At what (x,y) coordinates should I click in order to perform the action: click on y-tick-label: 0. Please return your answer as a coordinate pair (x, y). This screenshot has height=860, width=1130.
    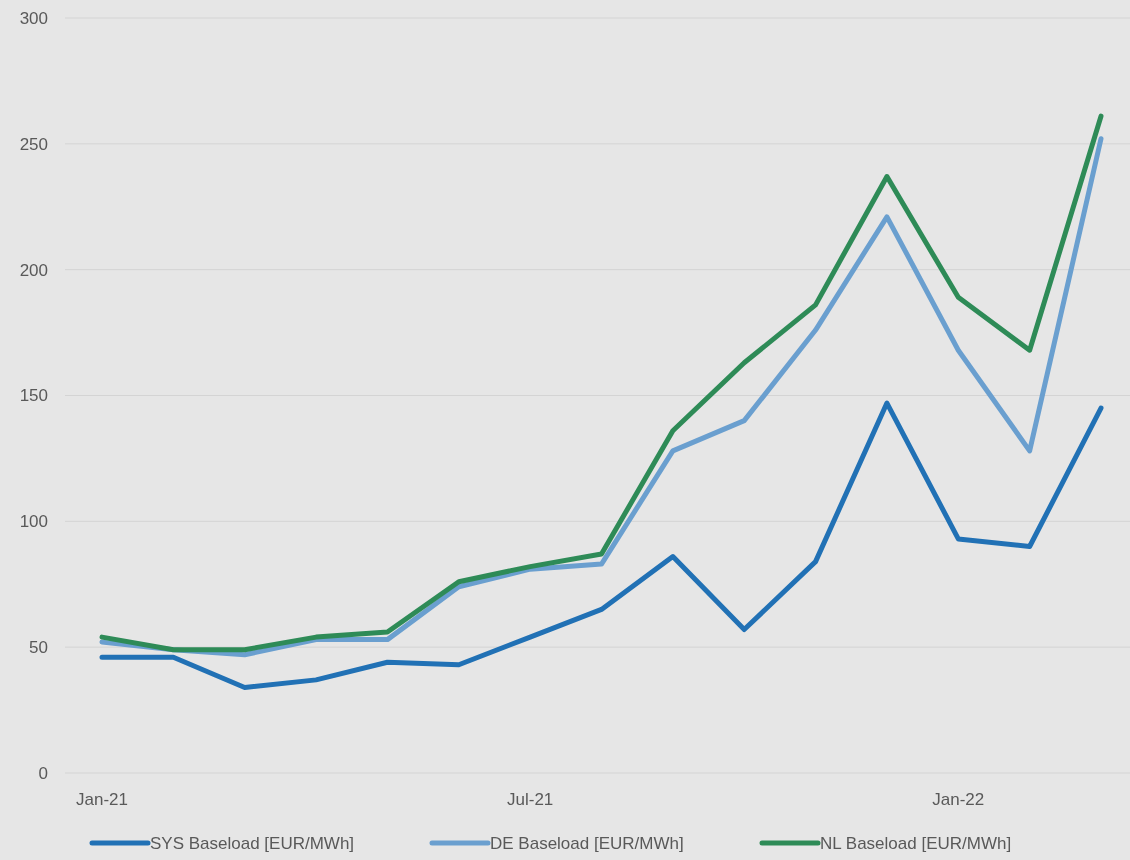
    Looking at the image, I should click on (43, 773).